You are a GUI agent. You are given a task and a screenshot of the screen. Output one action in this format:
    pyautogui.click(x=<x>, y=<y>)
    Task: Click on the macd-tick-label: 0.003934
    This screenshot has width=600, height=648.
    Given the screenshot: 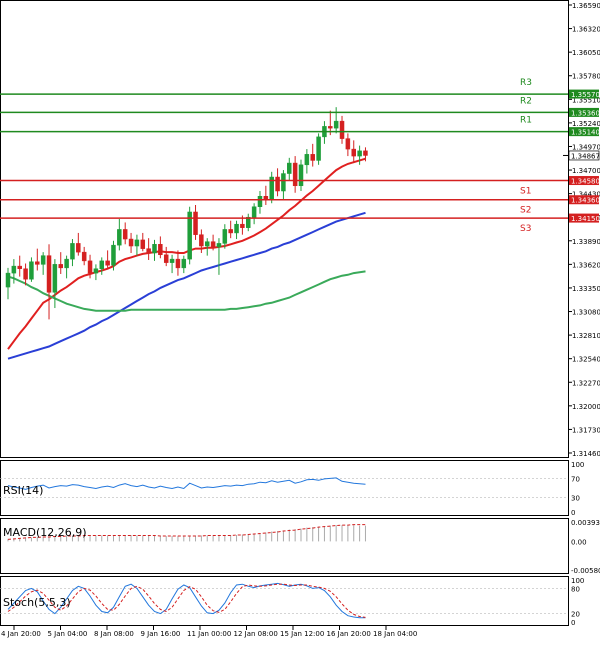 What is the action you would take?
    pyautogui.click(x=585, y=523)
    